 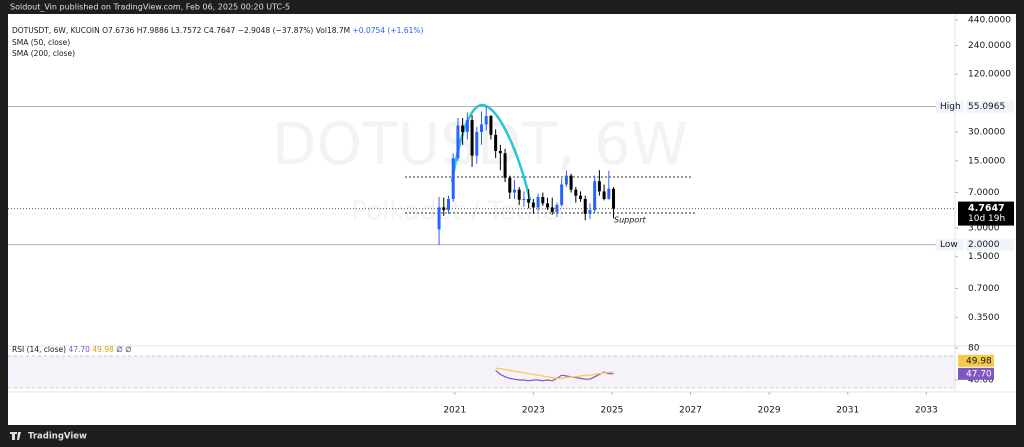 I want to click on y-tick-label: 440.0000, so click(x=989, y=21).